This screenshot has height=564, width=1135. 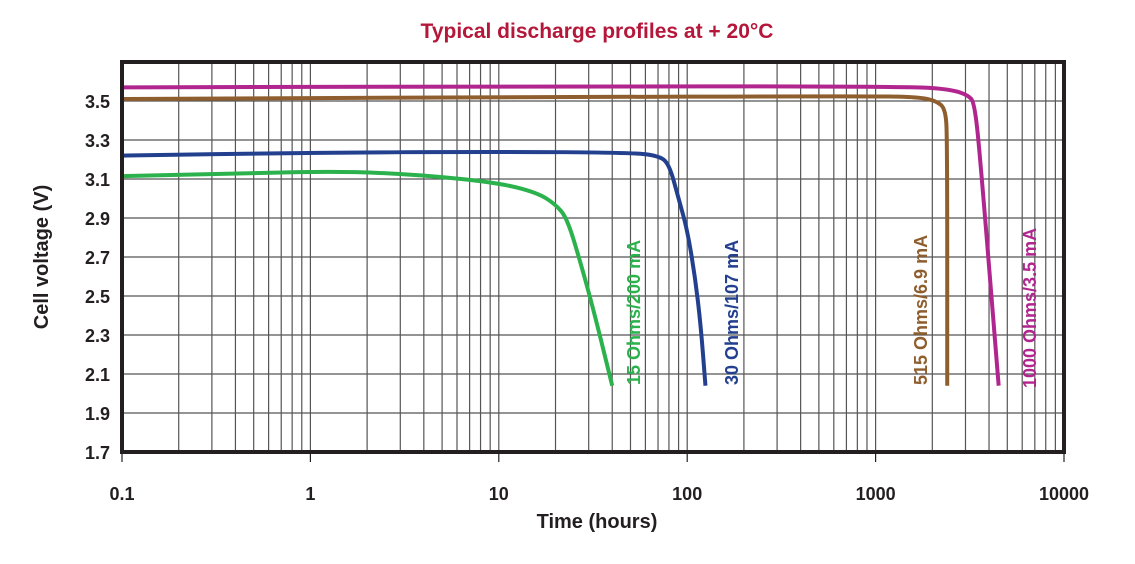 What do you see at coordinates (97, 414) in the screenshot?
I see `y-tick-label: 1.9` at bounding box center [97, 414].